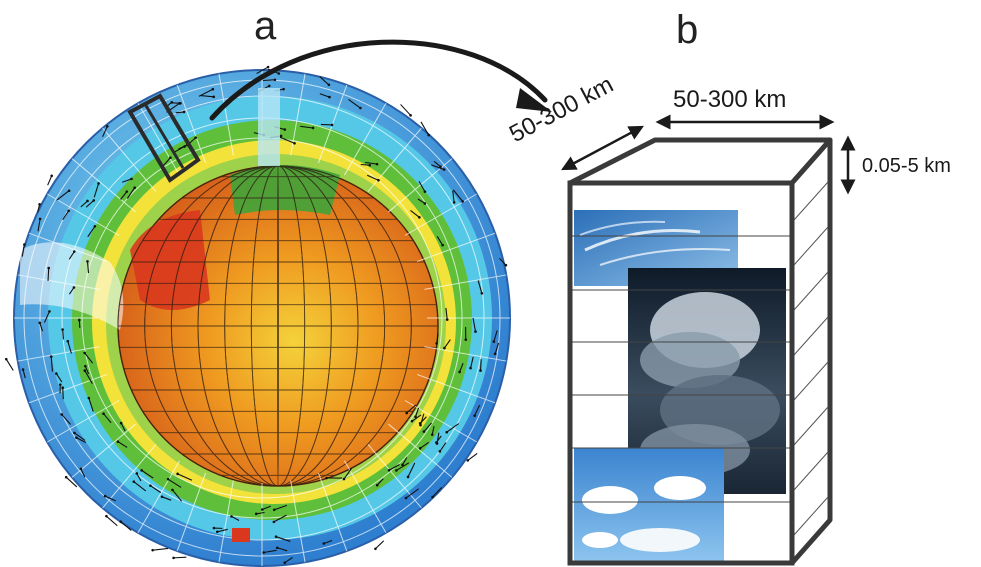 The height and width of the screenshot is (567, 981). Describe the element at coordinates (730, 99) in the screenshot. I see `width-dimension-label: 50-300 km` at that location.